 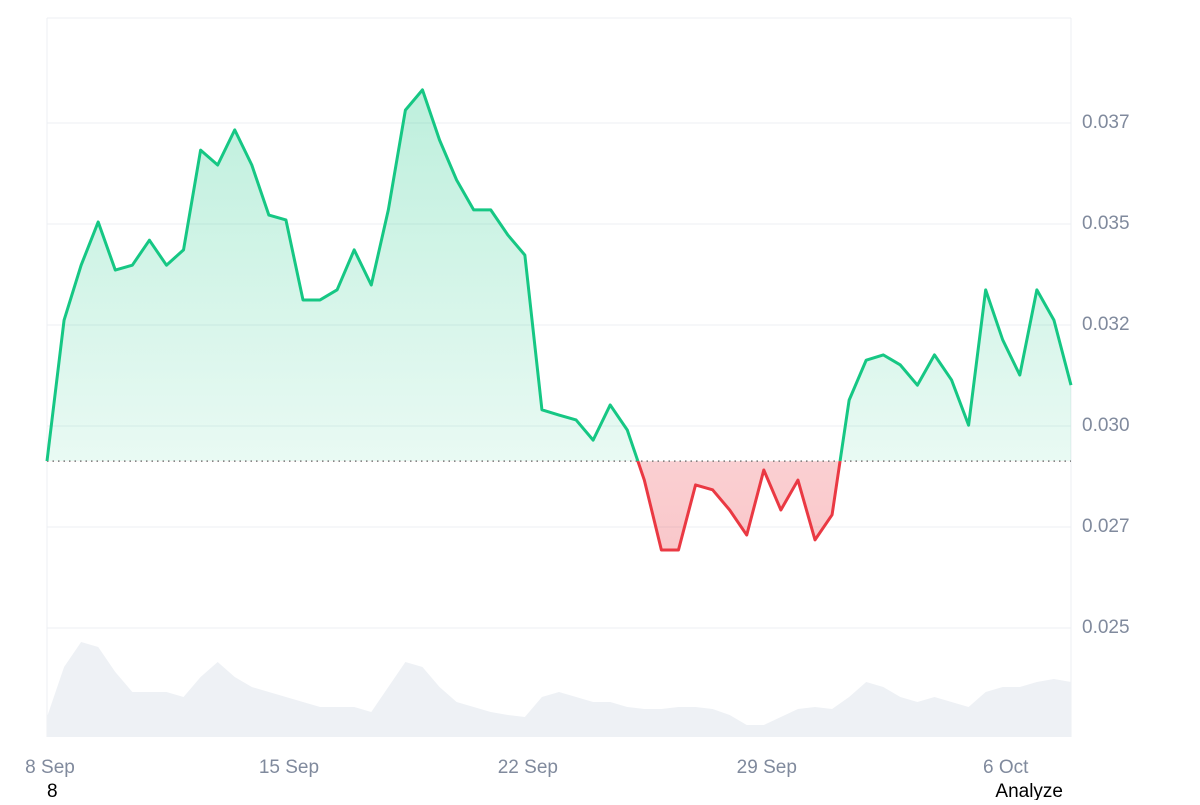 I want to click on y-tick-label: 0.037, so click(x=1106, y=122).